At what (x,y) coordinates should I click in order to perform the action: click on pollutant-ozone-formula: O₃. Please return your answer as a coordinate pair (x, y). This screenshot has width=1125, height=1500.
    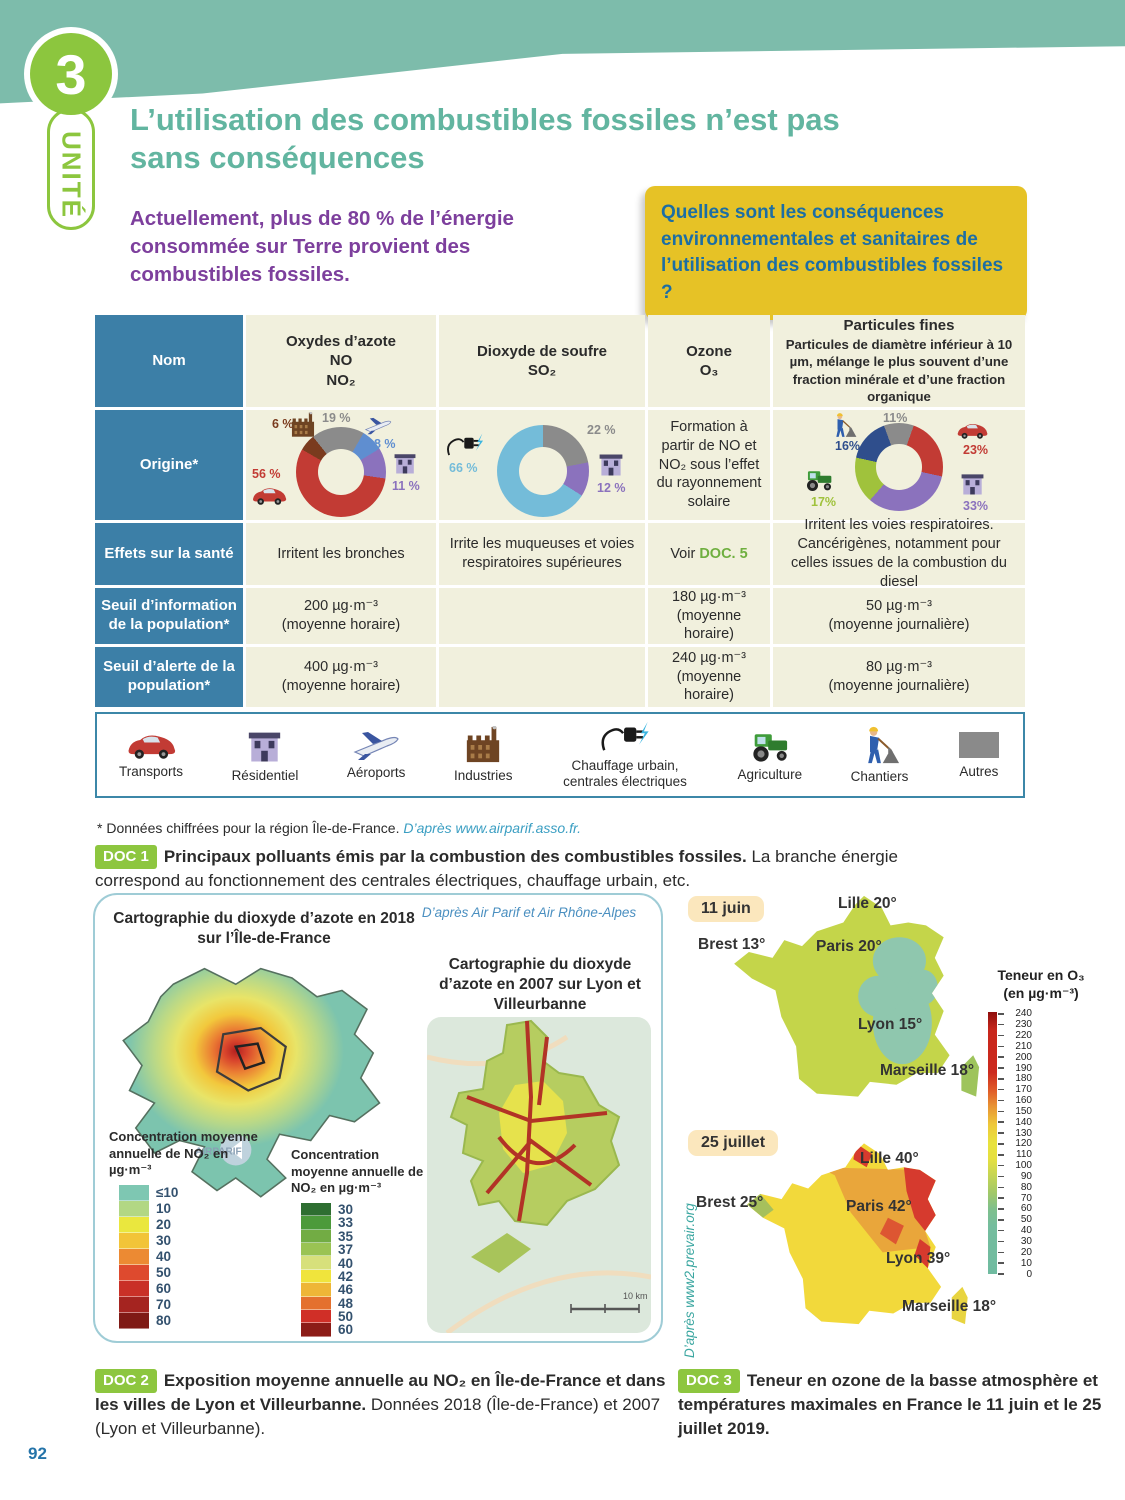
    Looking at the image, I should click on (709, 370).